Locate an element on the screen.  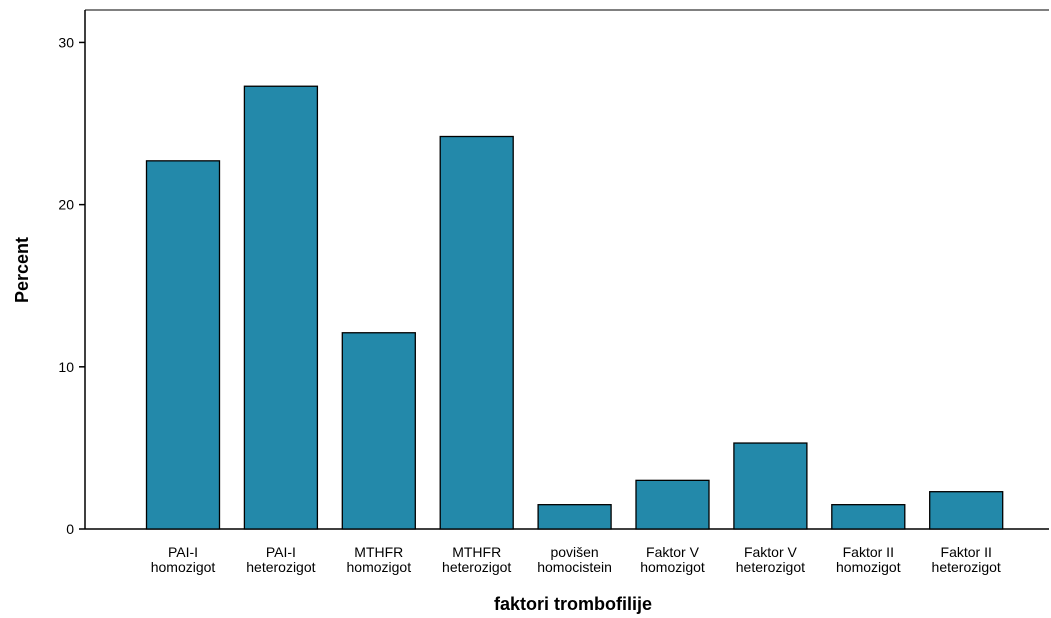
y-axis-title: Percent is located at coordinates (22, 270).